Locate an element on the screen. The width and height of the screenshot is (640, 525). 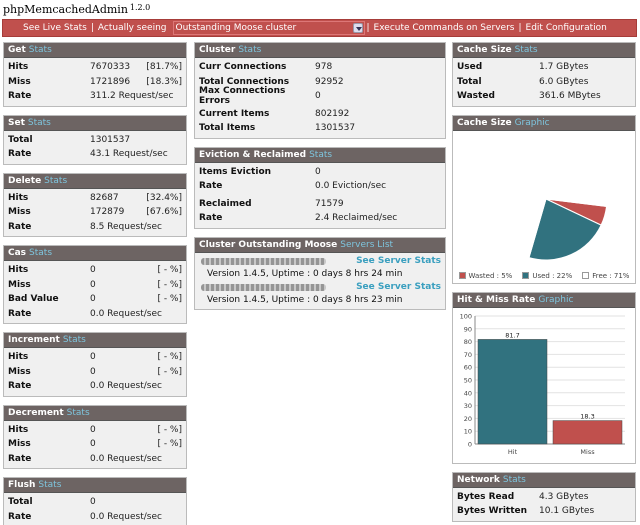
panel-accent: Servers List is located at coordinates (367, 244).